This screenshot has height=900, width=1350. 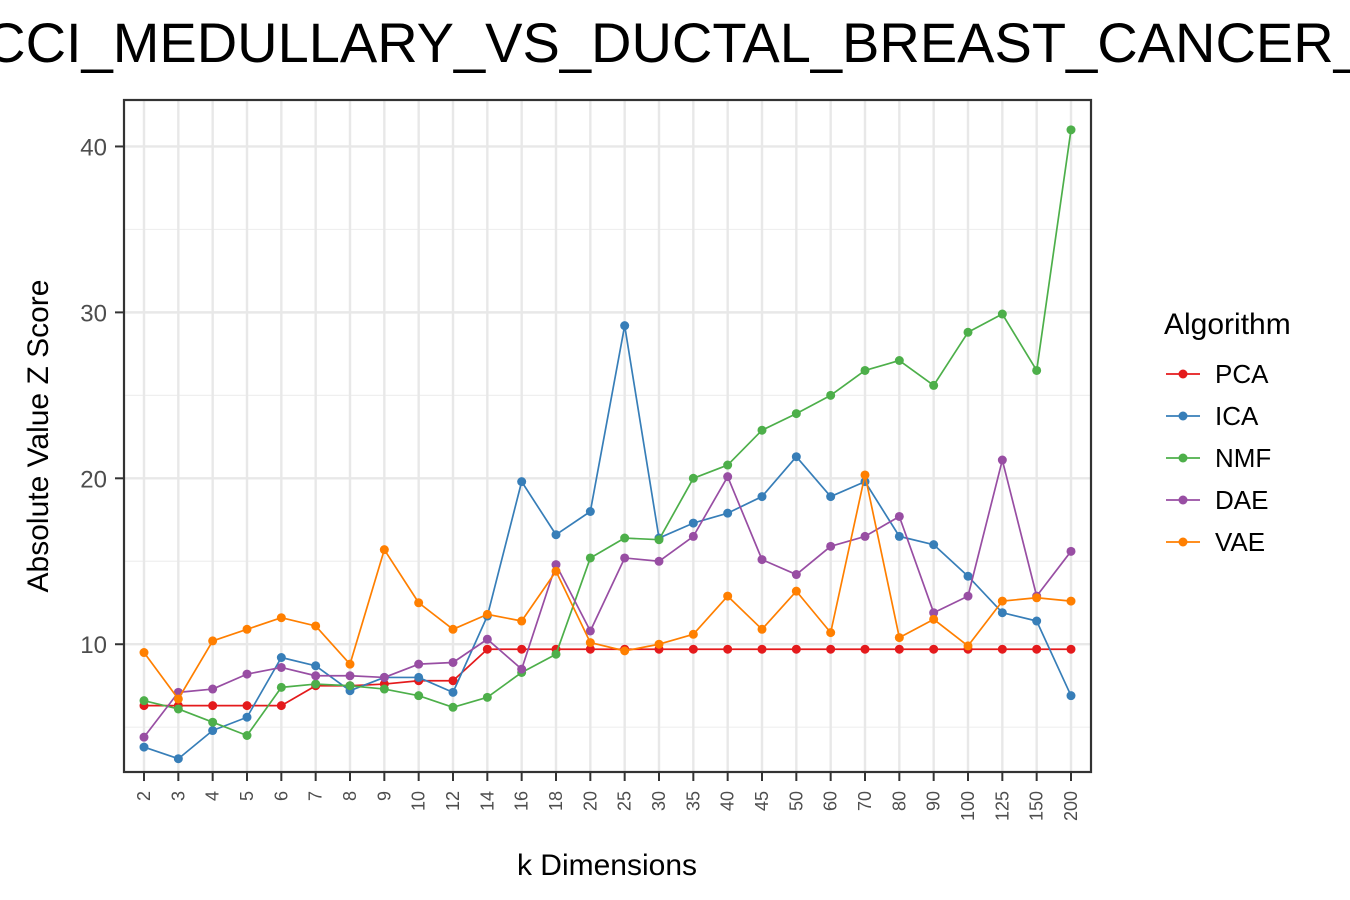 I want to click on x-tick-label: 25, so click(x=625, y=801).